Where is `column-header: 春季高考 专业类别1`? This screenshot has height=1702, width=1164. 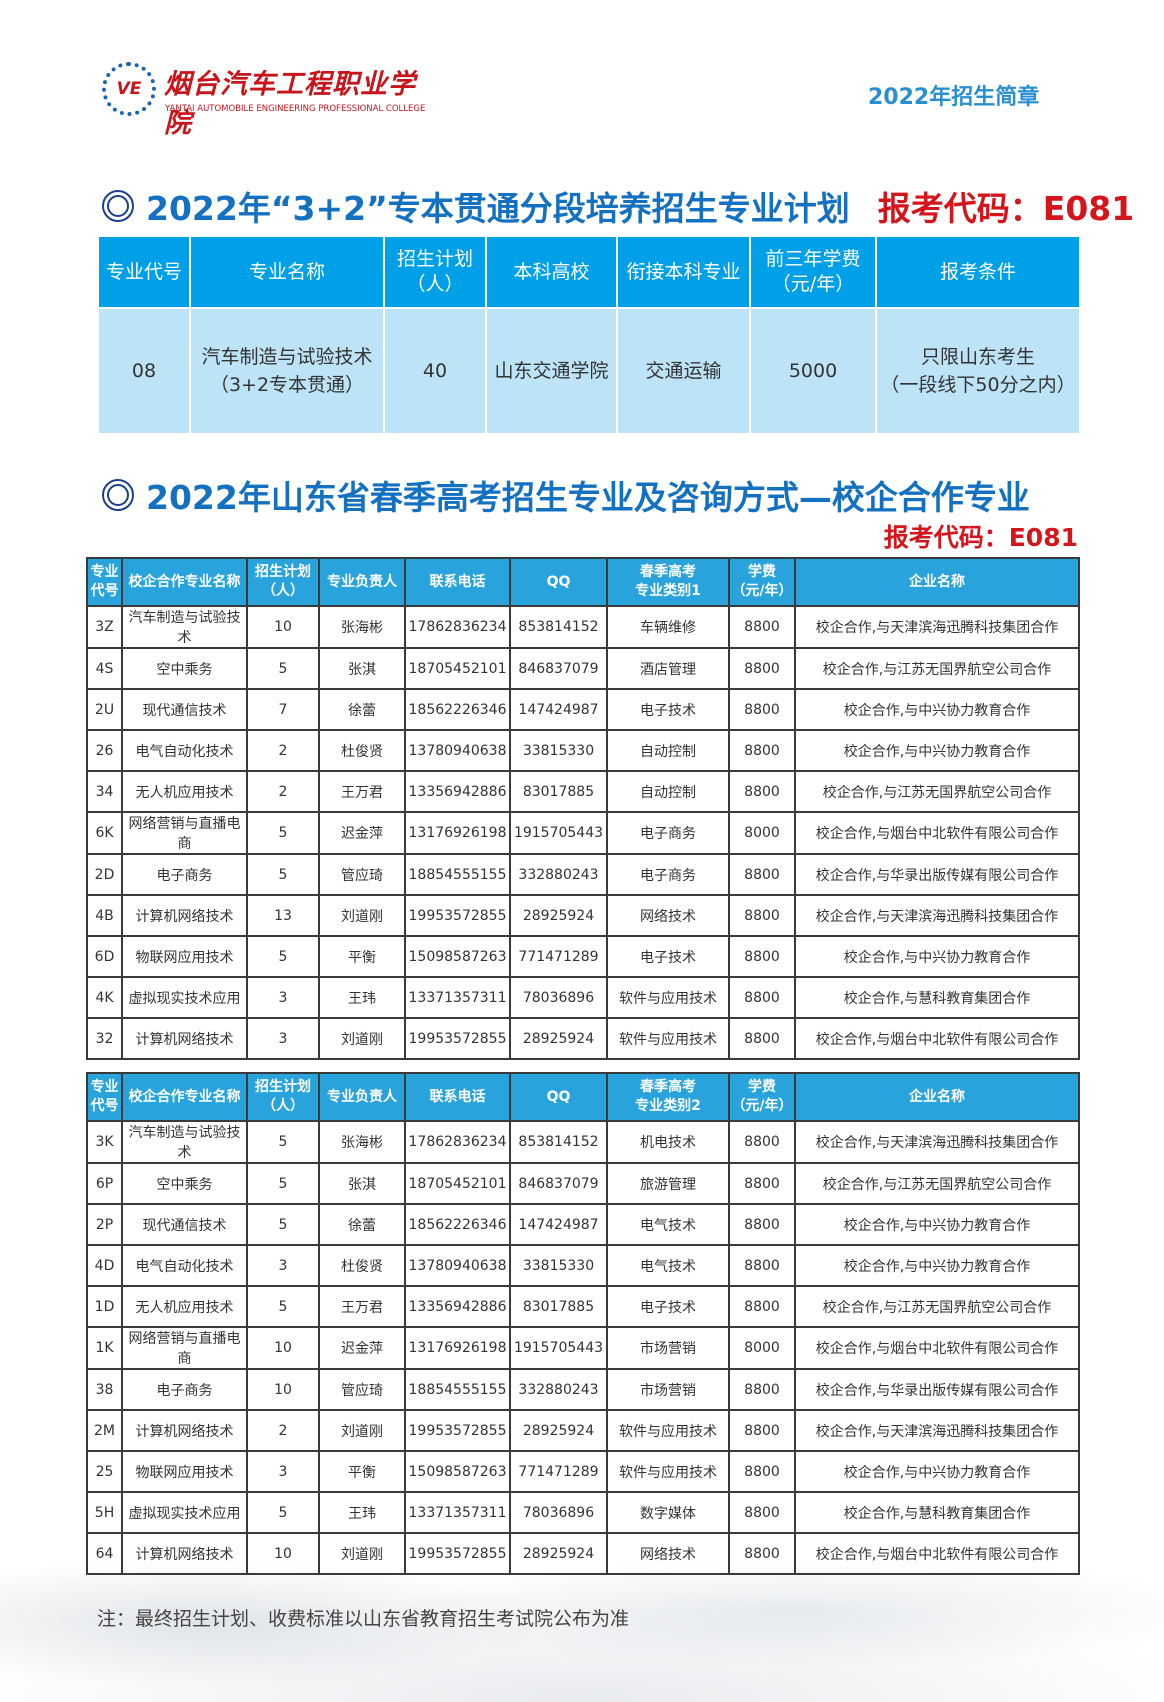
column-header: 春季高考 专业类别1 is located at coordinates (668, 582).